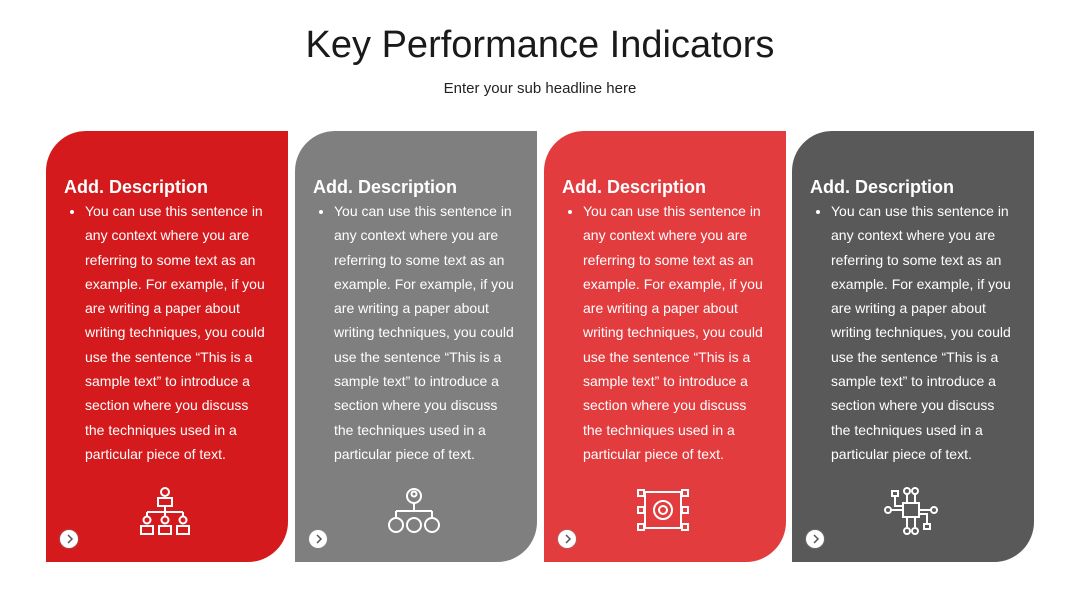 This screenshot has width=1080, height=608. What do you see at coordinates (540, 88) in the screenshot?
I see `subtitle: Enter your sub headline here` at bounding box center [540, 88].